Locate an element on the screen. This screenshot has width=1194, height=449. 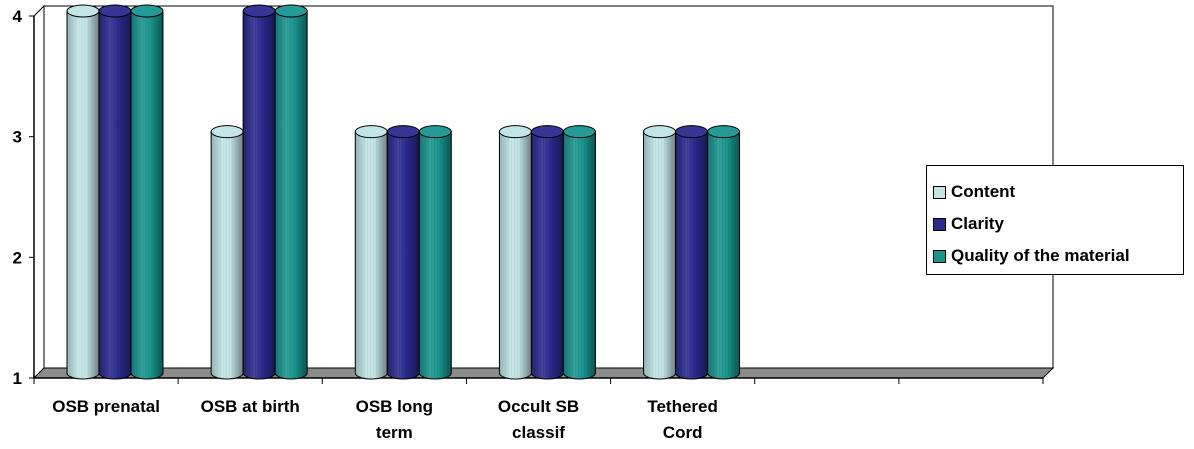
y-axis: 1 2 3 4 is located at coordinates (23, 197).